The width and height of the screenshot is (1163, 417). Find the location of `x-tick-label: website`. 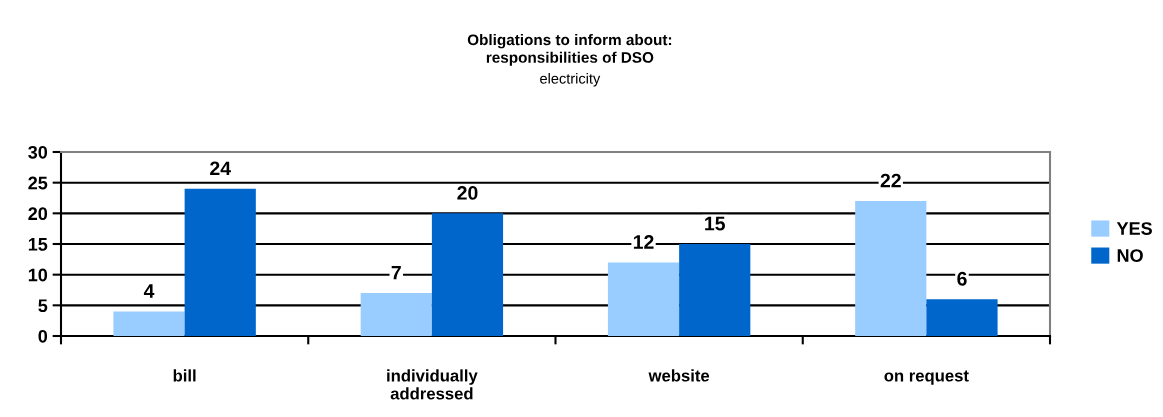

x-tick-label: website is located at coordinates (679, 375).